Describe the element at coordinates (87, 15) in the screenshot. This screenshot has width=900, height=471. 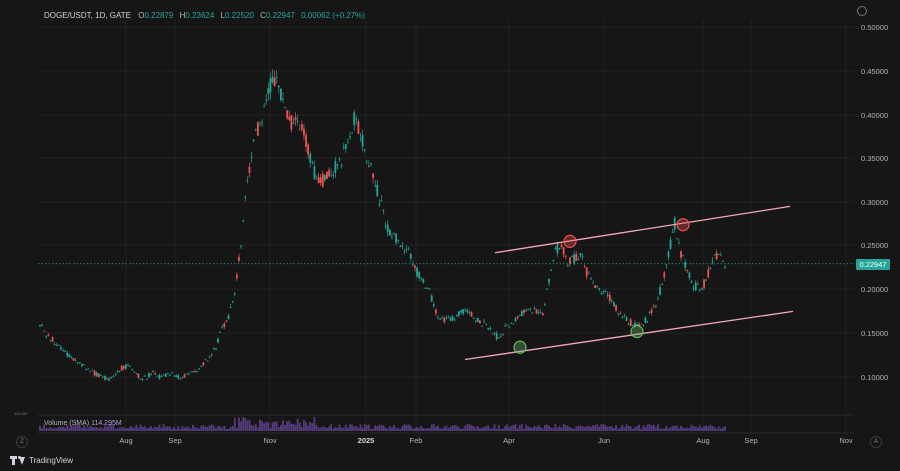
I see `symbol-name: DOGE/USDT, 1D, GATE` at that location.